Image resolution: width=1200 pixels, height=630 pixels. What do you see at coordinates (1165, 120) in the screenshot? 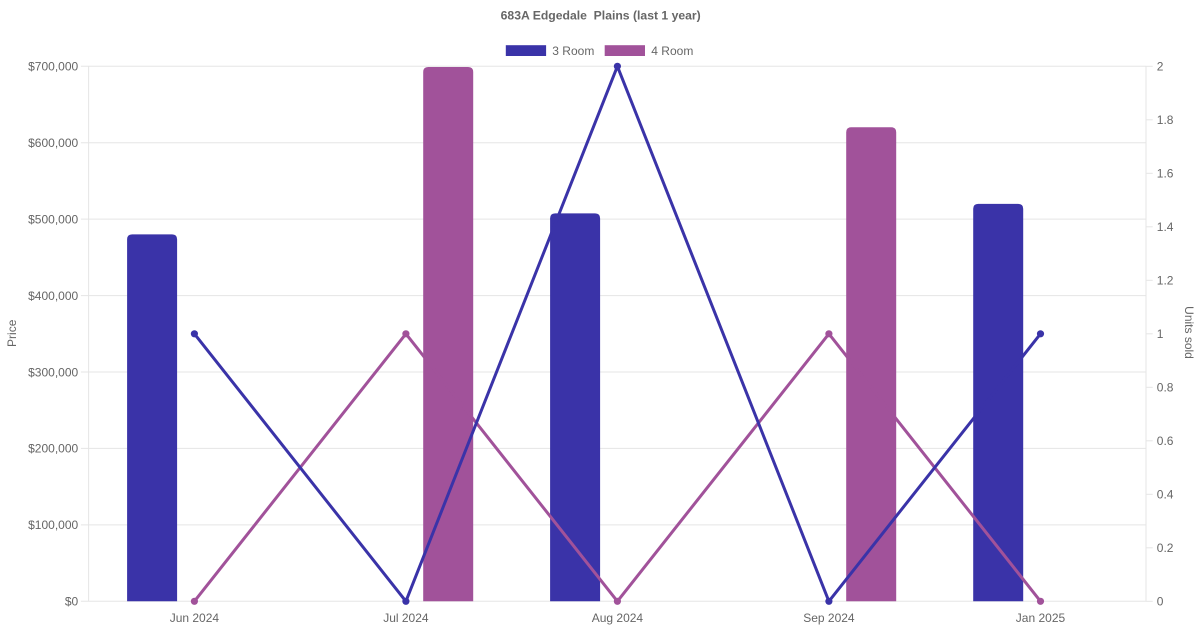
I see `svg-text: 1.8` at bounding box center [1165, 120].